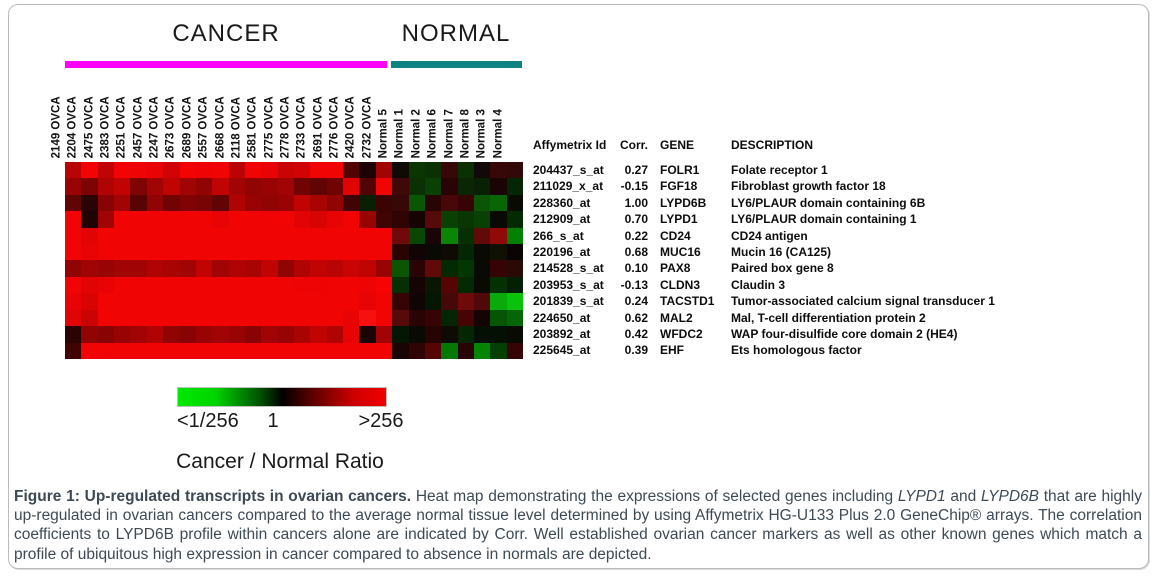  I want to click on gene-description: Mucin 16 (CA125), so click(781, 252).